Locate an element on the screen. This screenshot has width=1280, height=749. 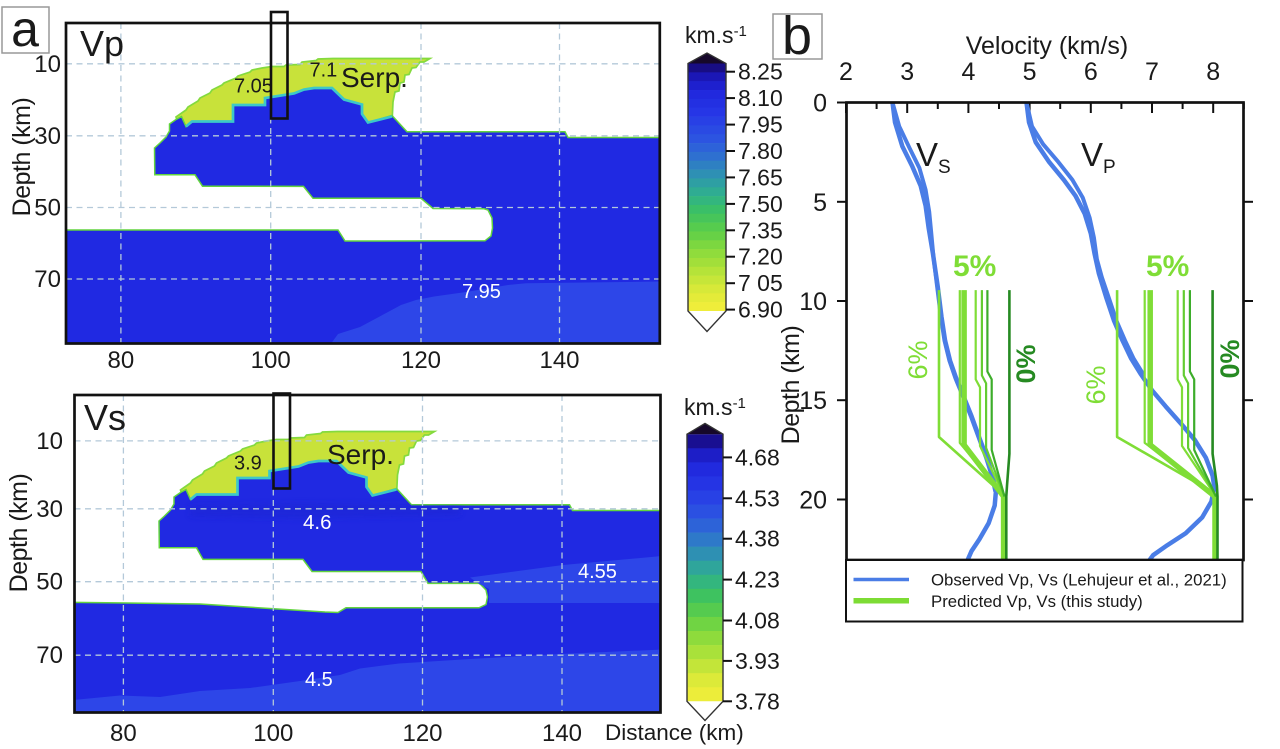
svg-text: 7.1 is located at coordinates (324, 71).